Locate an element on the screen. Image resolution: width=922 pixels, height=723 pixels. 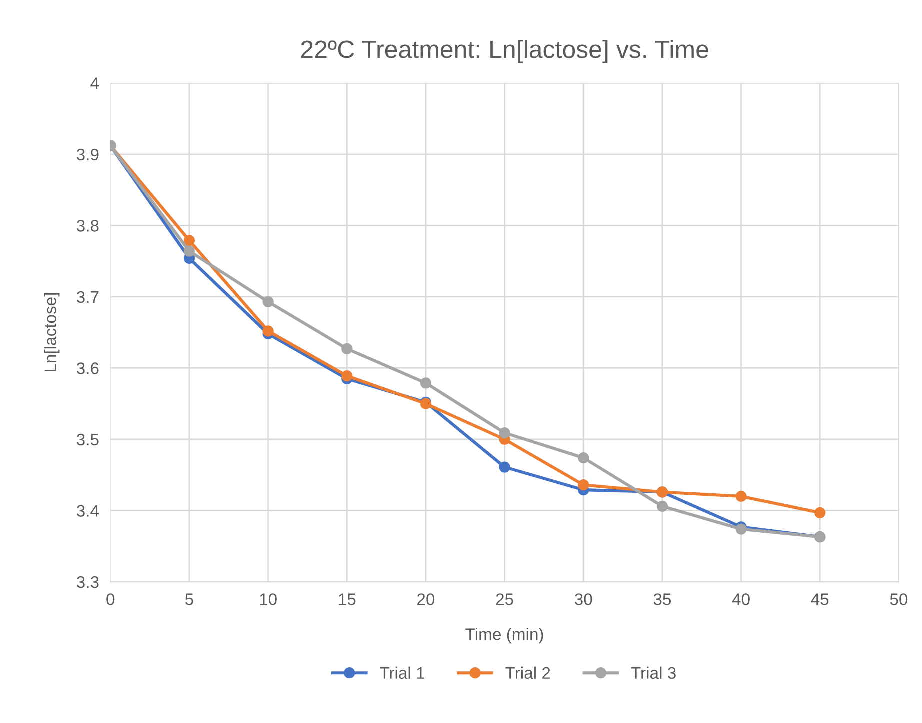
x-tick-label: 20 is located at coordinates (426, 600).